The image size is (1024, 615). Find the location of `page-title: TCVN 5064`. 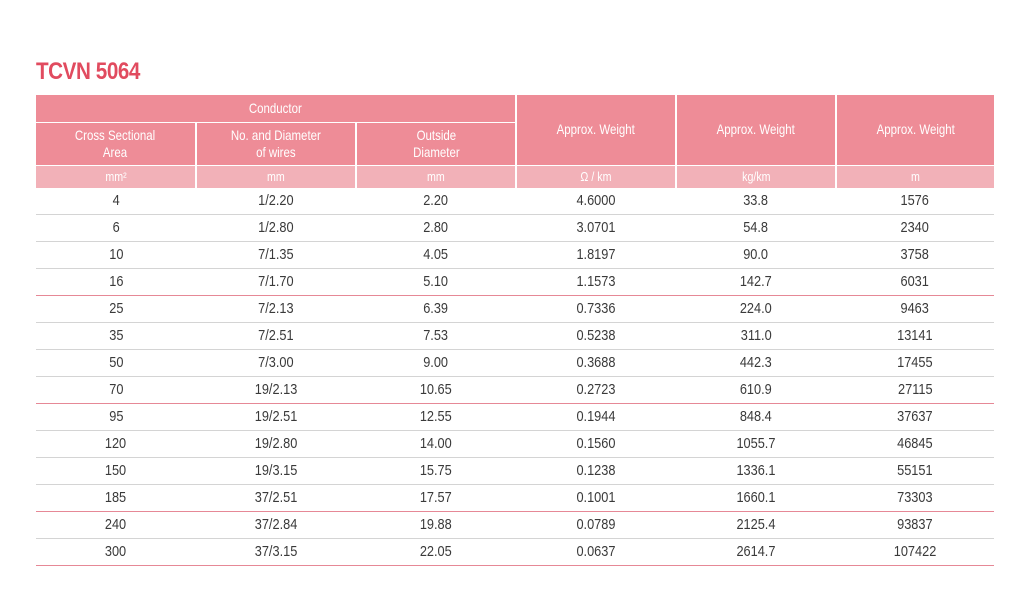

page-title: TCVN 5064 is located at coordinates (88, 71).